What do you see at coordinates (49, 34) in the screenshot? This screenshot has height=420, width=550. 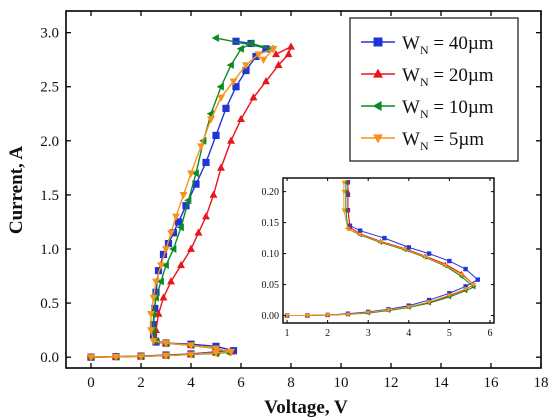 I see `y-tick-label: 3.0` at bounding box center [49, 34].